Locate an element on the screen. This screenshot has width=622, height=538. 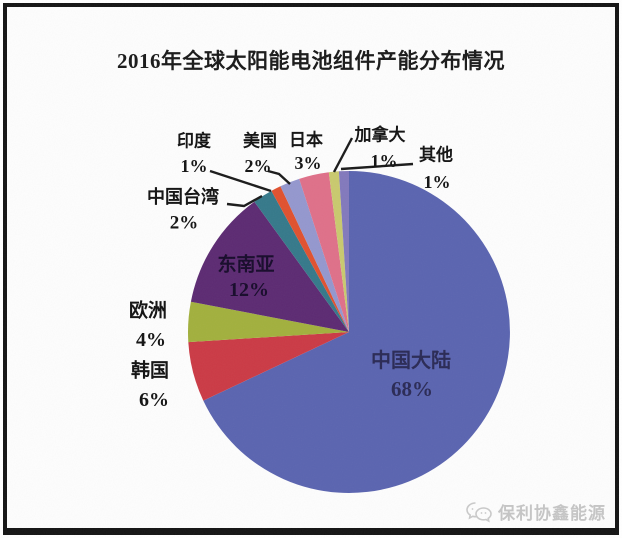
watermark-text: 保利协鑫能源 is located at coordinates (552, 513).